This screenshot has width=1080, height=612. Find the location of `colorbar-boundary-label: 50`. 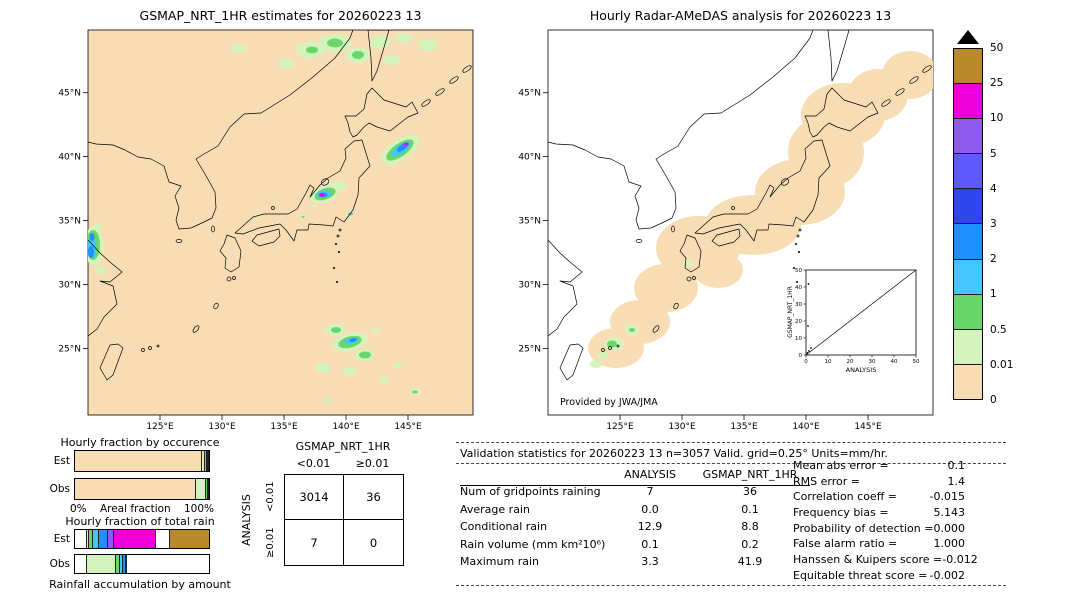

colorbar-boundary-label: 50 is located at coordinates (997, 47).